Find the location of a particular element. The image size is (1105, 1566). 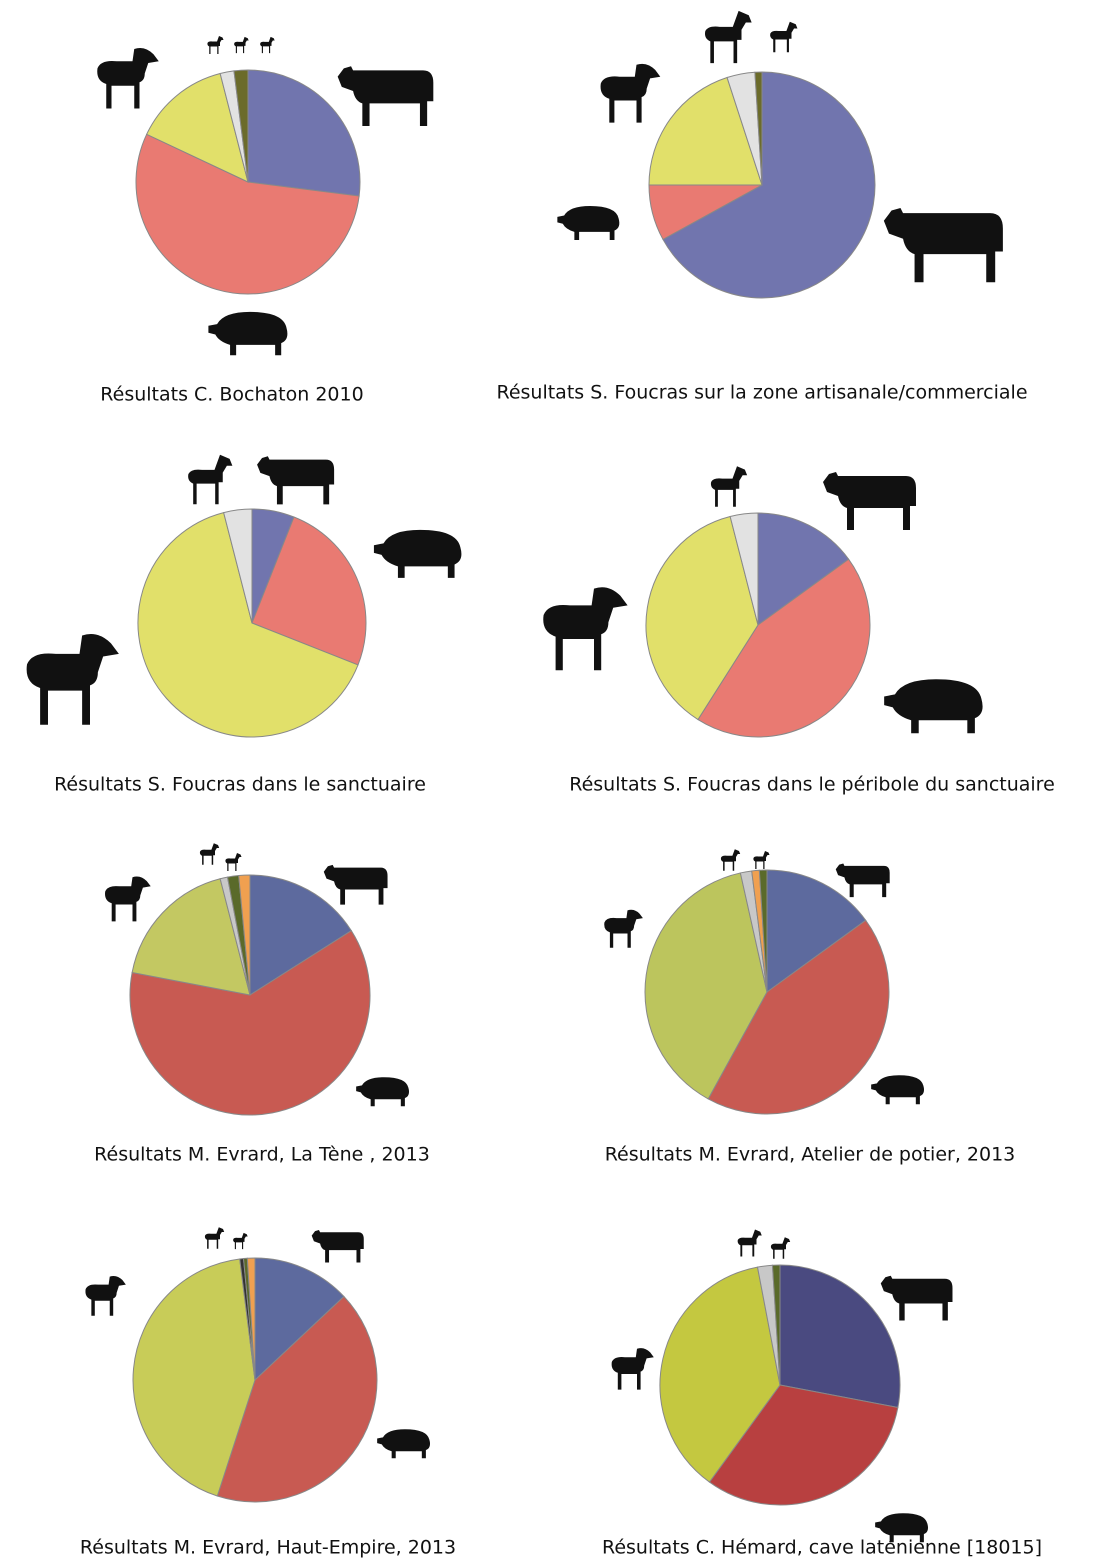

chart-caption: Résultats C. Bochaton 2010 is located at coordinates (231, 395).